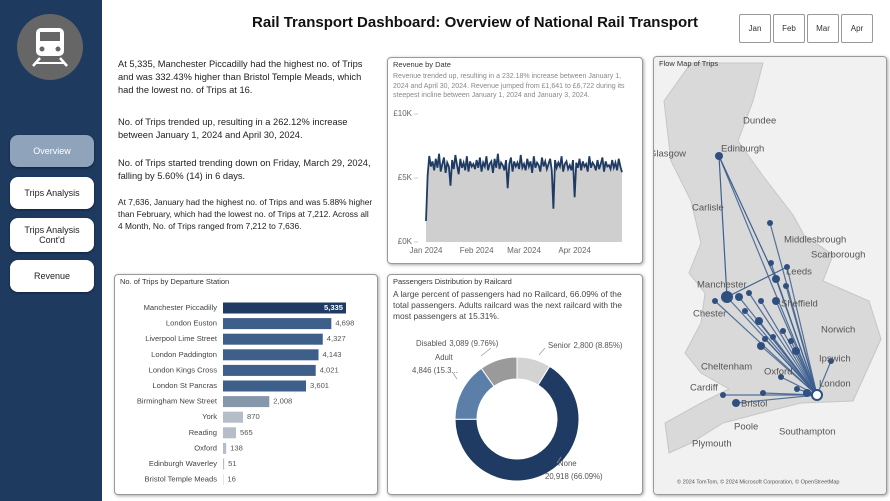 The width and height of the screenshot is (890, 501). Describe the element at coordinates (838, 255) in the screenshot. I see `place-label: Scarborough` at that location.